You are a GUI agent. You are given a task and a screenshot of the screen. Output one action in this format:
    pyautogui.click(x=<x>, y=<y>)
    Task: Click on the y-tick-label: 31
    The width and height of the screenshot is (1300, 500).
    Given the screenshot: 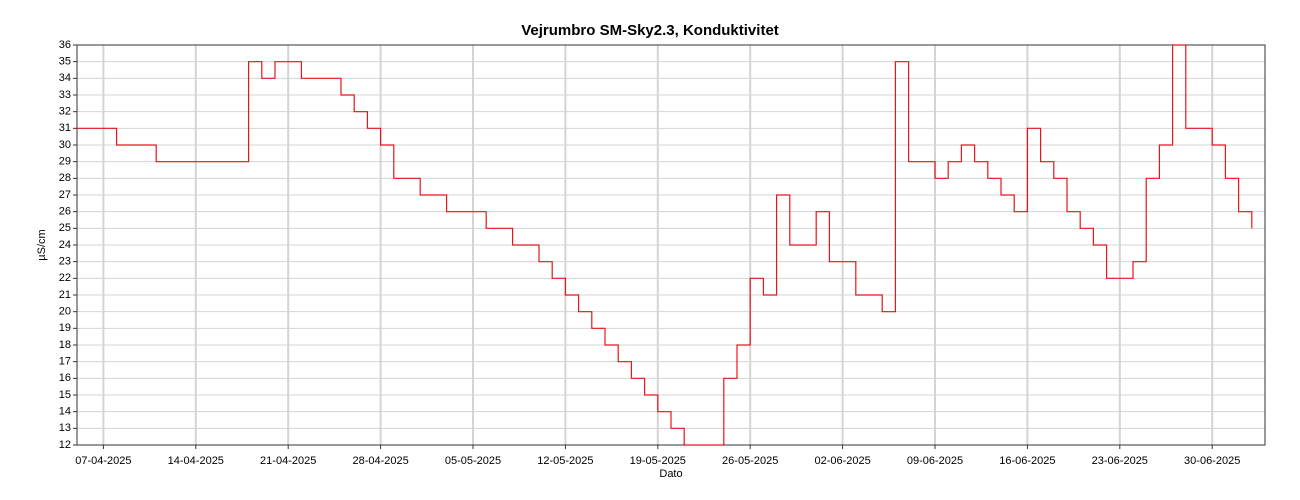 What is the action you would take?
    pyautogui.click(x=65, y=128)
    